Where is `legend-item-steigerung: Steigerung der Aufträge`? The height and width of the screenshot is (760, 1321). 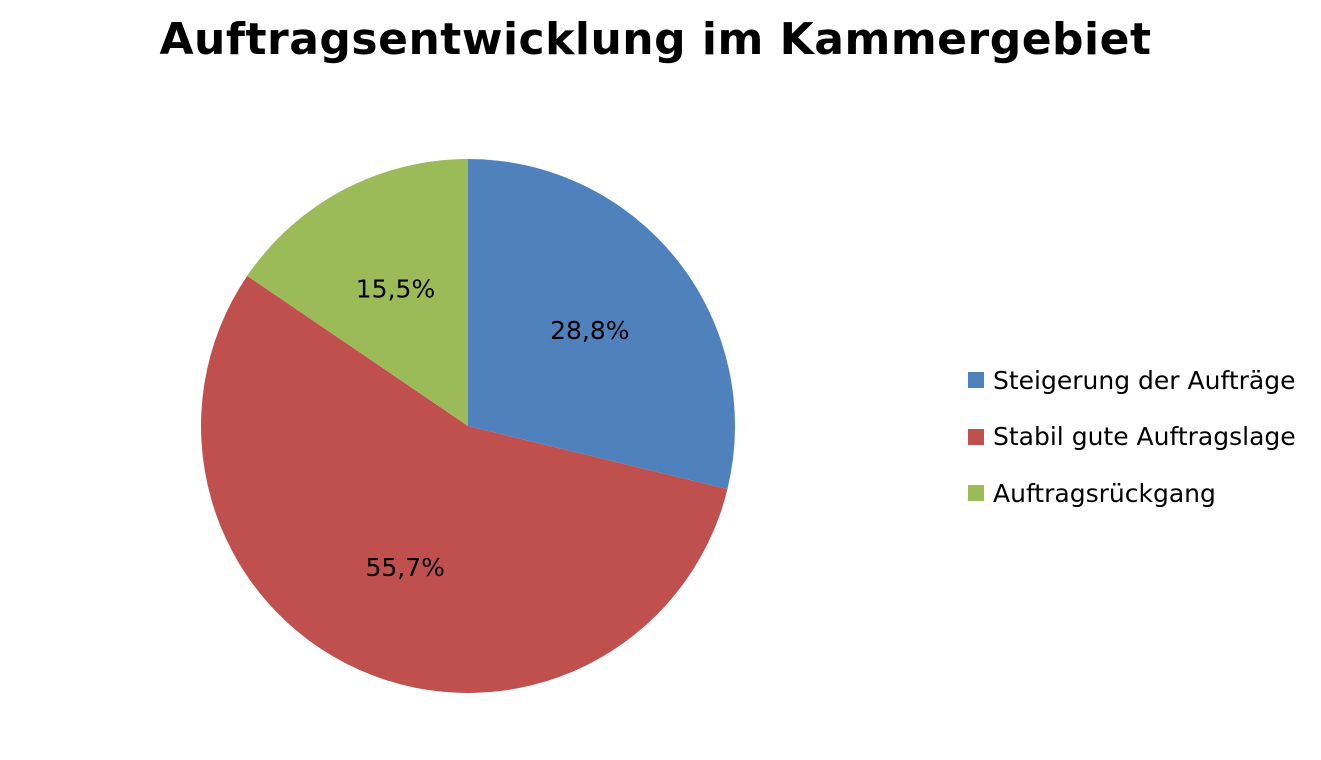 legend-item-steigerung: Steigerung der Aufträge is located at coordinates (1132, 380).